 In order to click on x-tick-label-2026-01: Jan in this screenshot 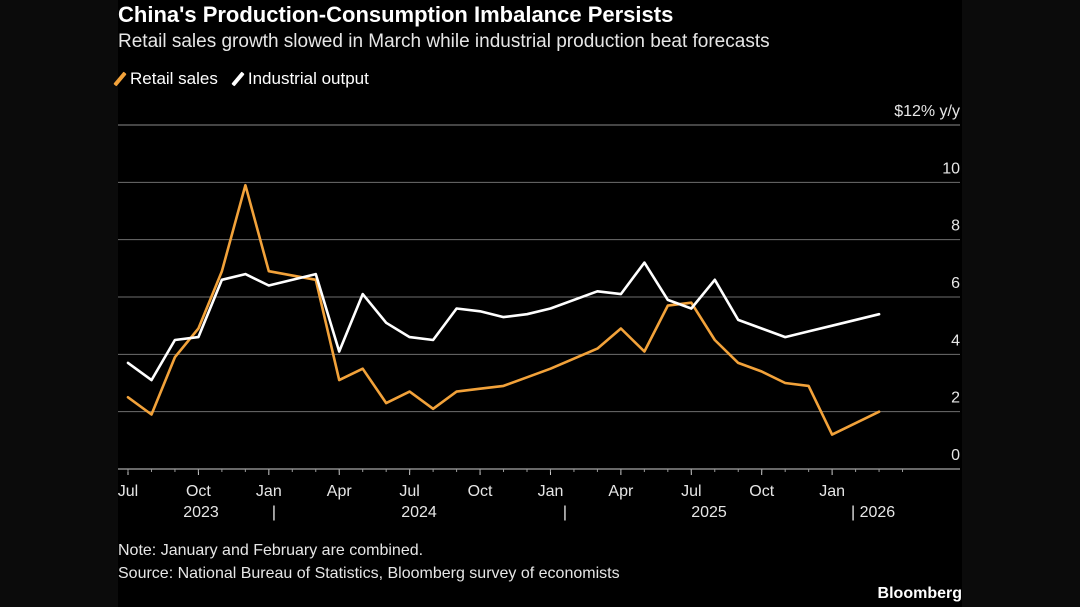, I will do `click(832, 491)`.